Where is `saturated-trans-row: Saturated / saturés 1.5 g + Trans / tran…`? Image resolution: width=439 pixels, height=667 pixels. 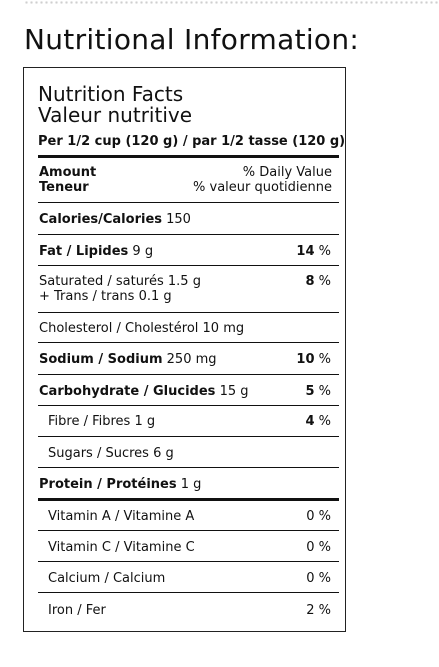 saturated-trans-row: Saturated / saturés 1.5 g + Trans / tran… is located at coordinates (120, 289).